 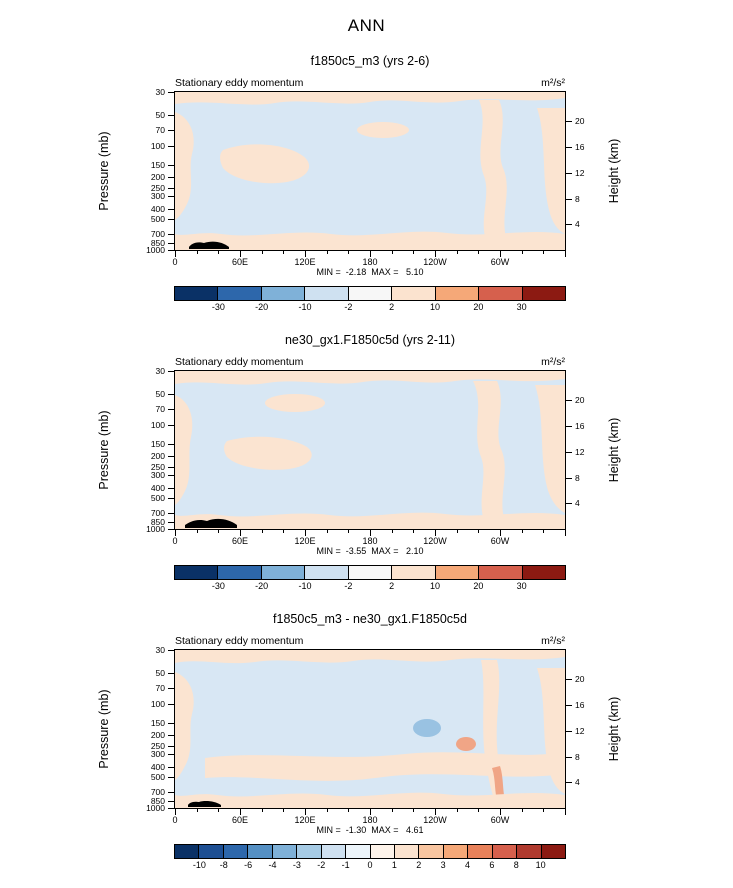 I want to click on colorbar-tick-label: 8, so click(x=516, y=865).